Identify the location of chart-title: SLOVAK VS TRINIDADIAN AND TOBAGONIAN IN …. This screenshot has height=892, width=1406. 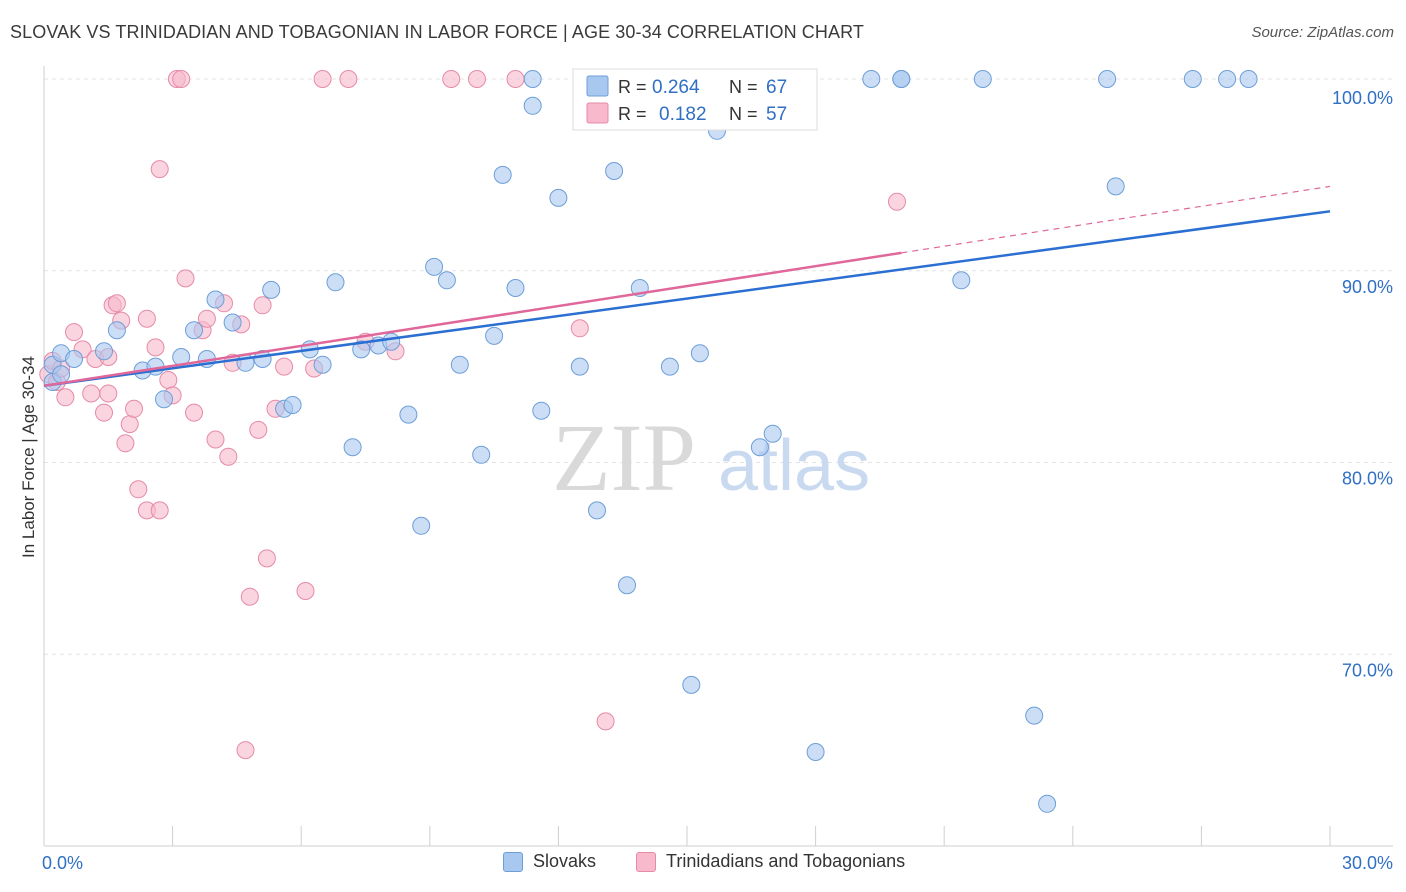
(437, 32).